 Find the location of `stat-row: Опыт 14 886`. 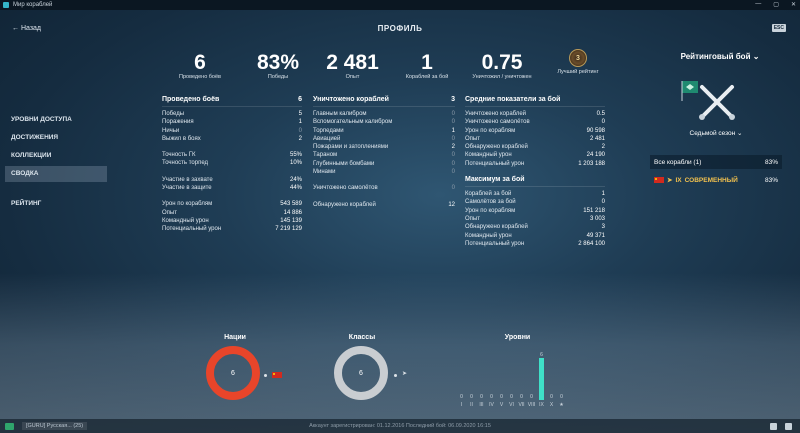

stat-row: Опыт 14 886 is located at coordinates (232, 212).